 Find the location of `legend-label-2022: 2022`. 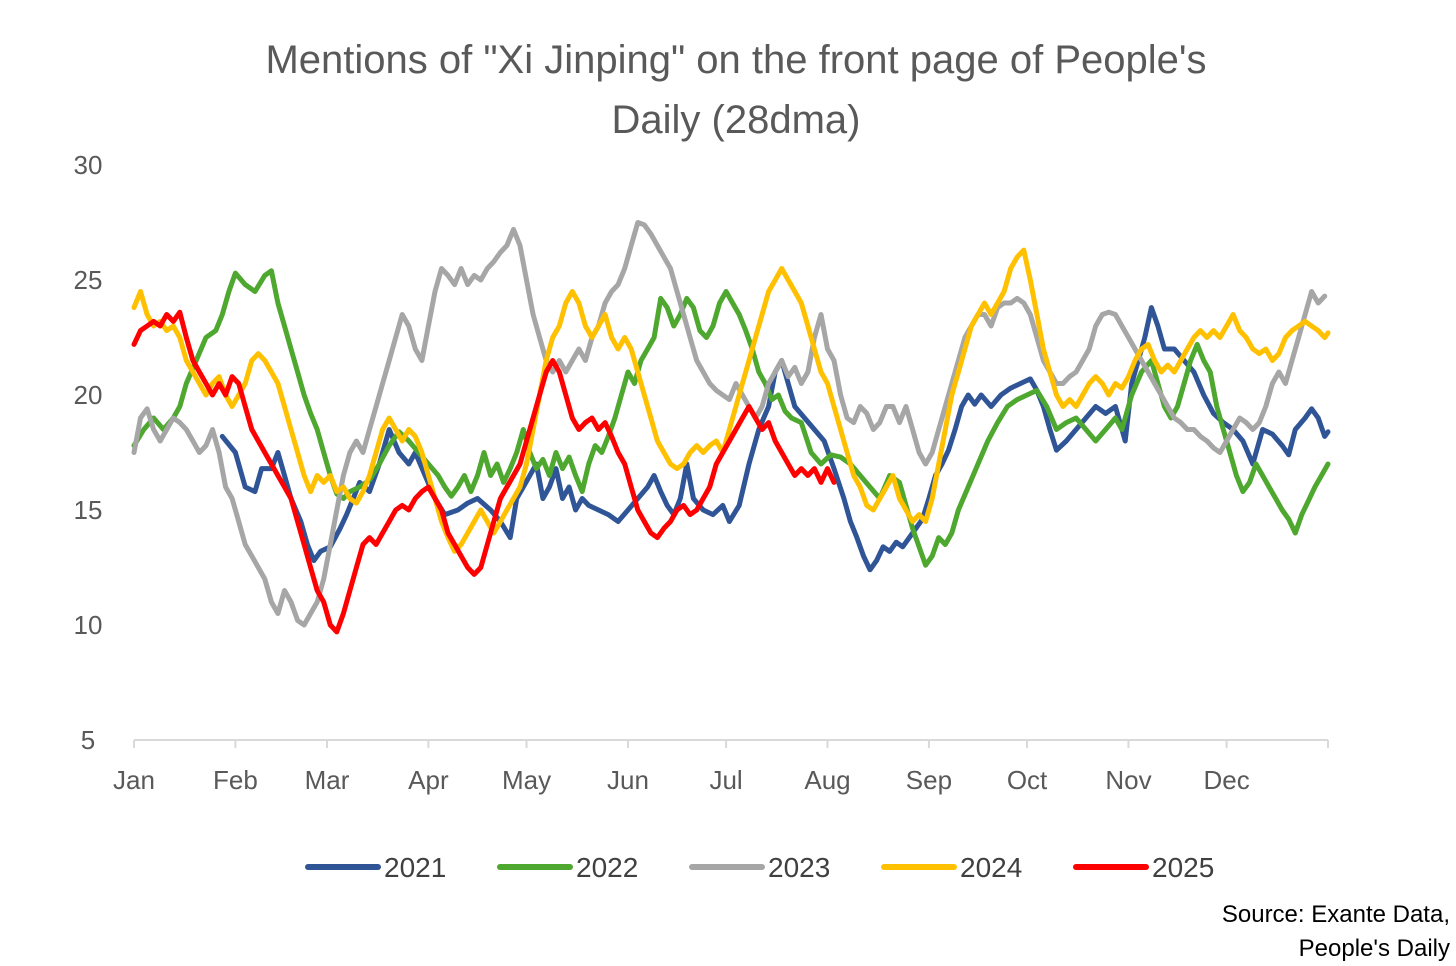

legend-label-2022: 2022 is located at coordinates (607, 867).